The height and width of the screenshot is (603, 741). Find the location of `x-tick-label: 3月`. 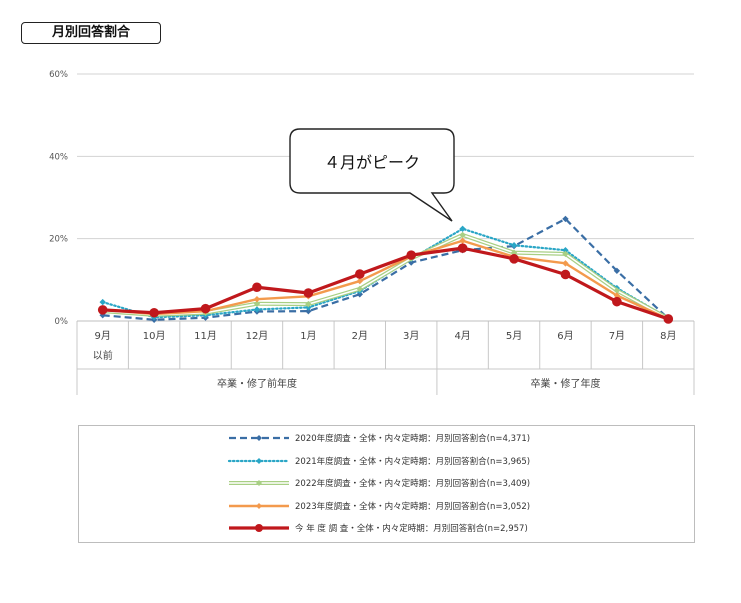

x-tick-label: 3月 is located at coordinates (411, 336).